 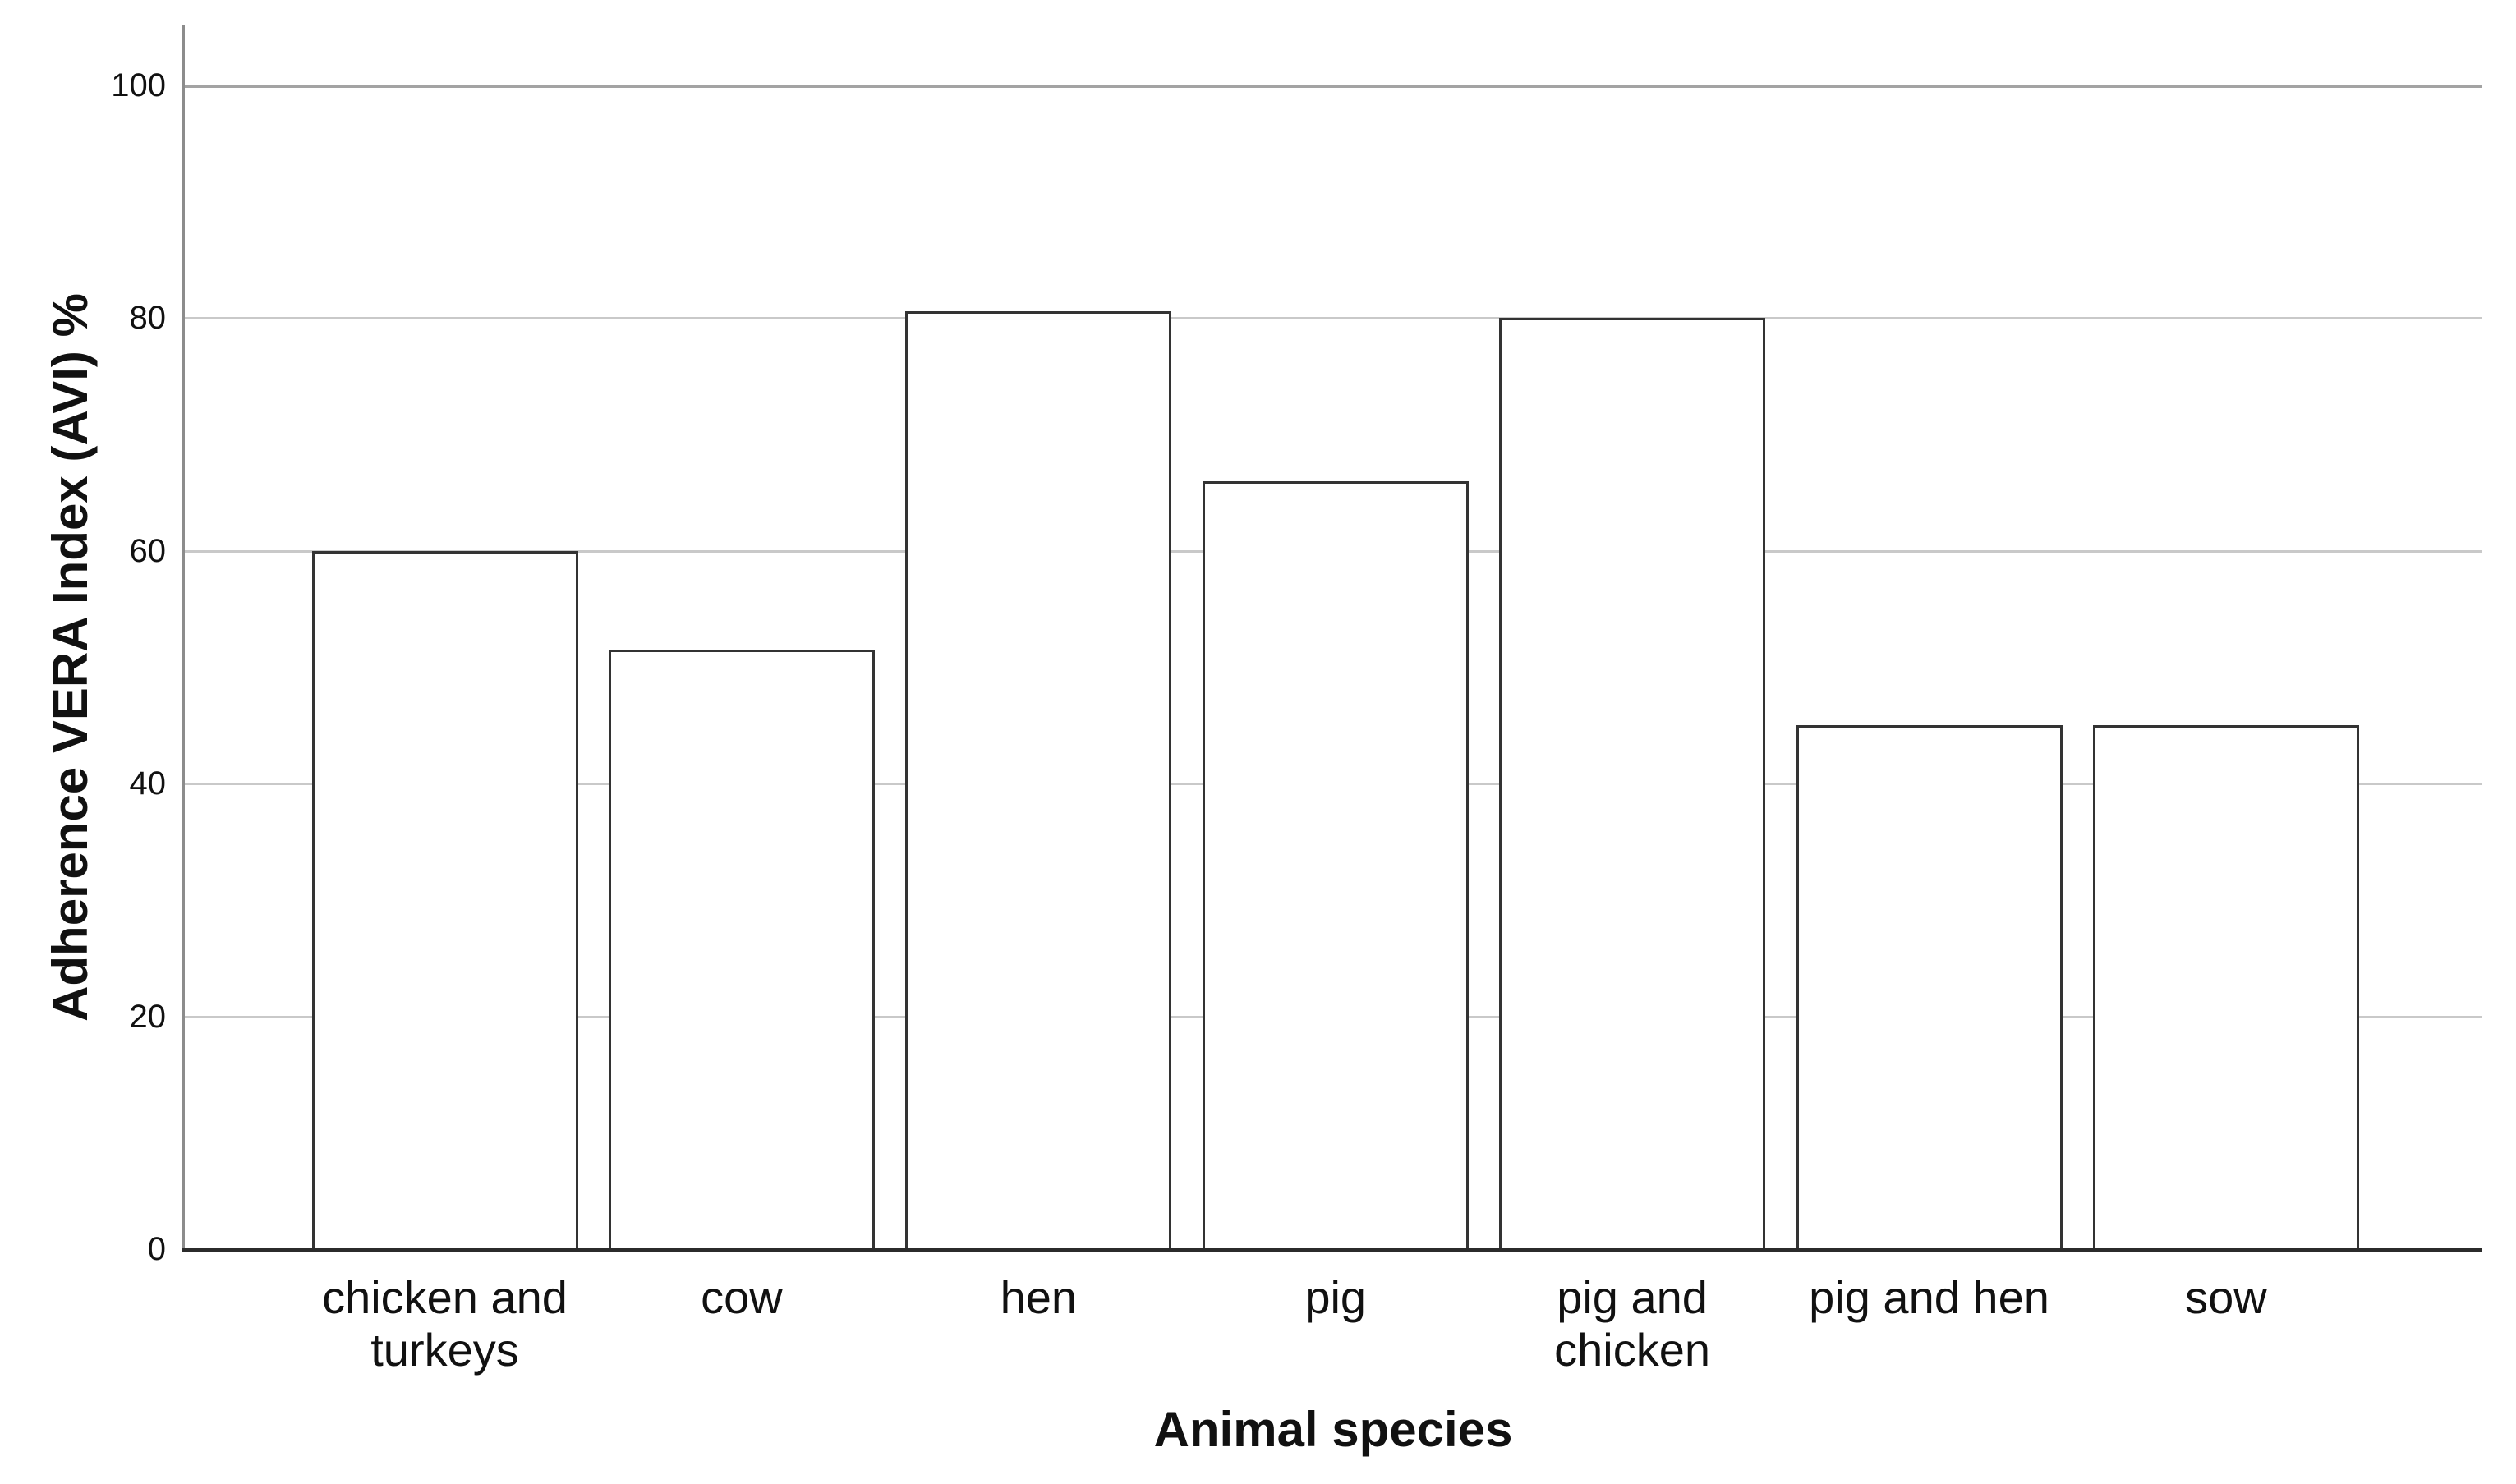 I want to click on bar-chicken-and-turkeys, so click(x=445, y=901).